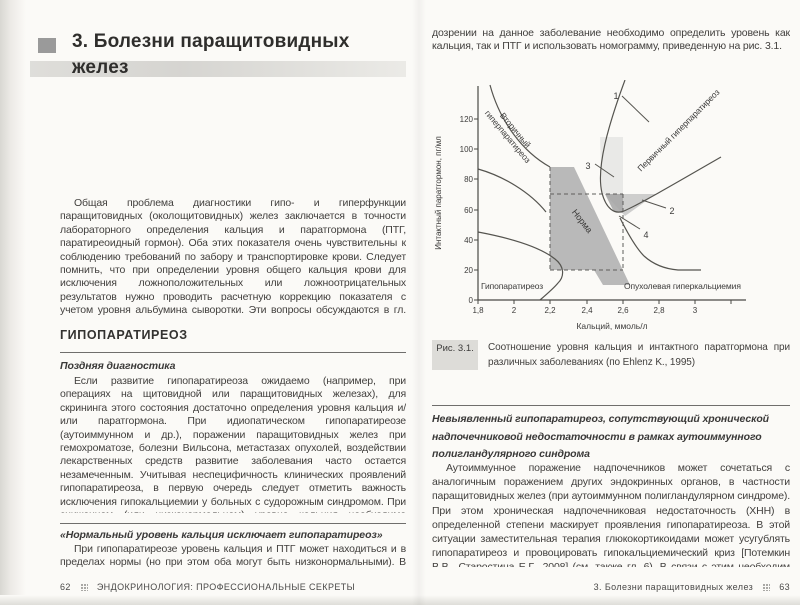 Image resolution: width=800 pixels, height=605 pixels. What do you see at coordinates (520, 126) in the screenshot?
I see `secondary-upper-curve` at bounding box center [520, 126].